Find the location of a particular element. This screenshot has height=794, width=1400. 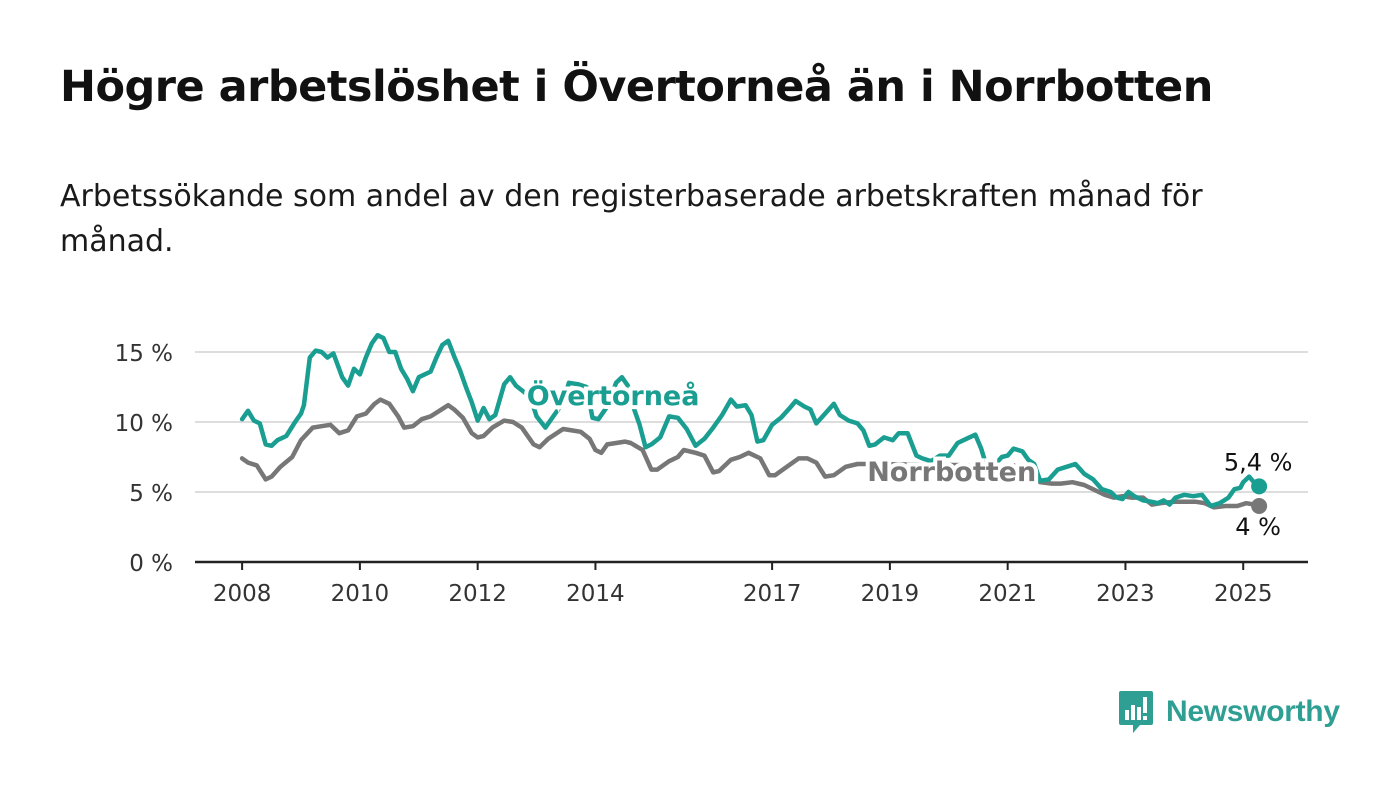

series-label-overtornea: Övertorneå is located at coordinates (613, 395).